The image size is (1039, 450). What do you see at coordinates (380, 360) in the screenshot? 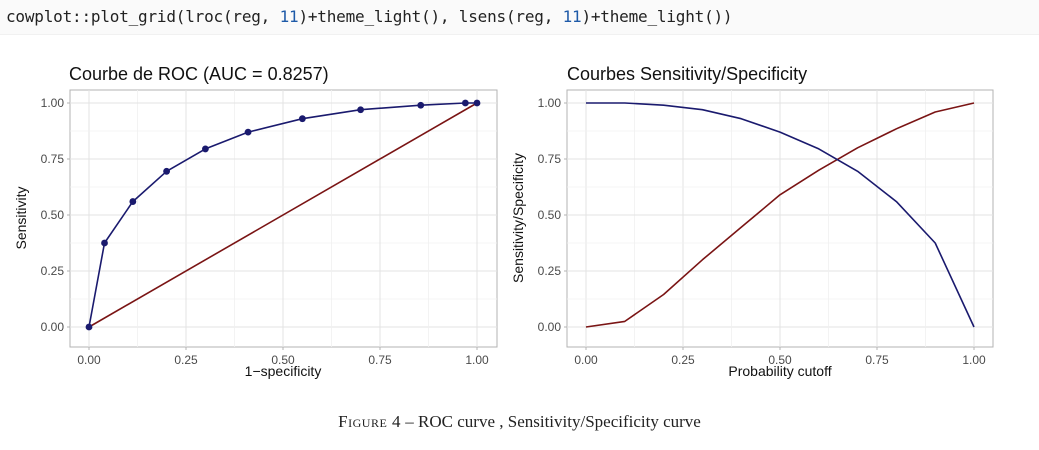
I see `roc-x-tick-label: 0.75` at bounding box center [380, 360].